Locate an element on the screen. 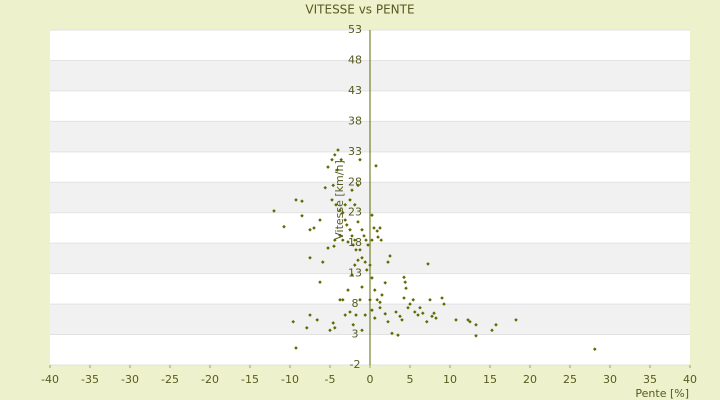  y-tick-label: 13 is located at coordinates (355, 273).